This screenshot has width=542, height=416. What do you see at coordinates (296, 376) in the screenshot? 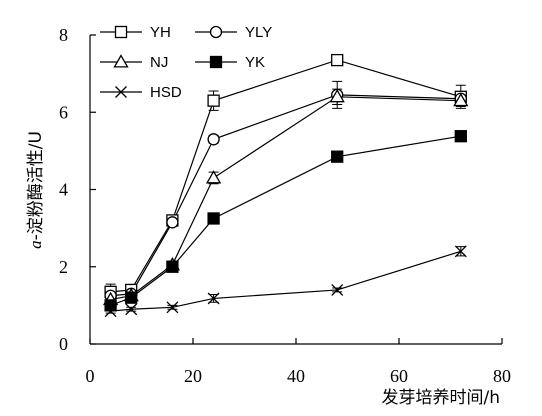
I see `x-tick-label: 40` at bounding box center [296, 376].